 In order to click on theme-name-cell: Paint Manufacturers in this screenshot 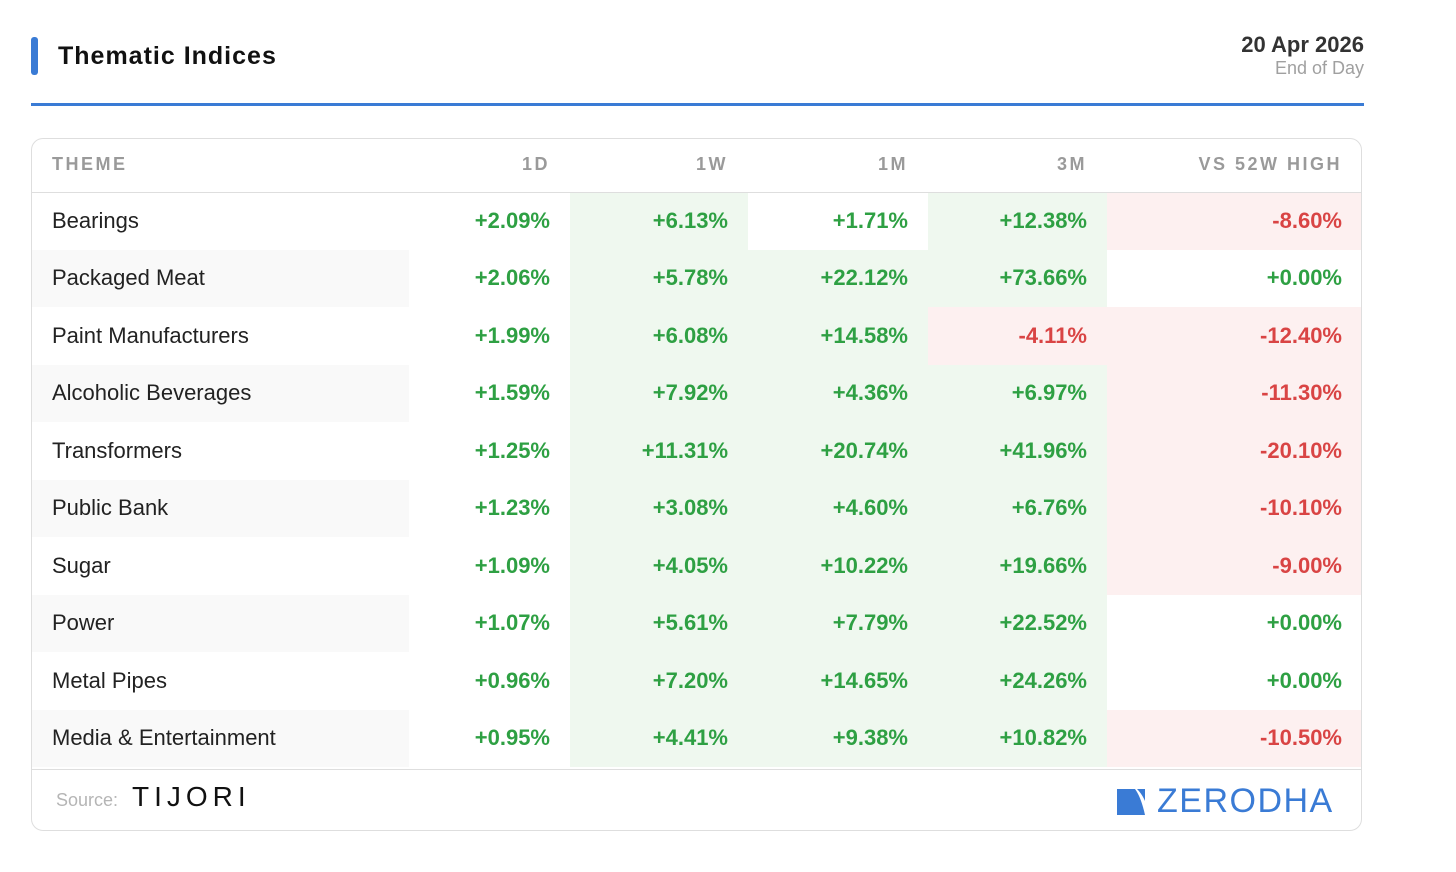, I will do `click(150, 335)`.